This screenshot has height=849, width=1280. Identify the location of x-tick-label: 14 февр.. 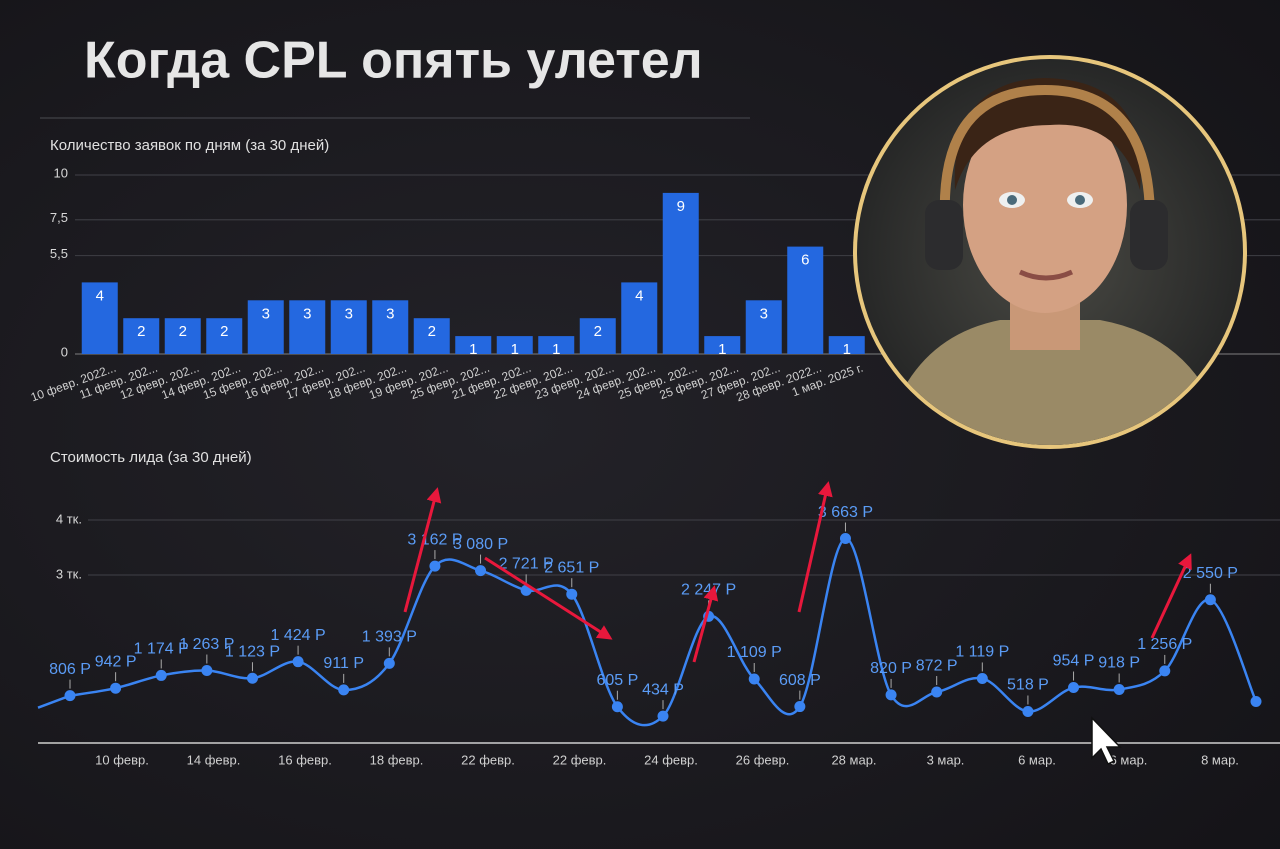
(214, 759).